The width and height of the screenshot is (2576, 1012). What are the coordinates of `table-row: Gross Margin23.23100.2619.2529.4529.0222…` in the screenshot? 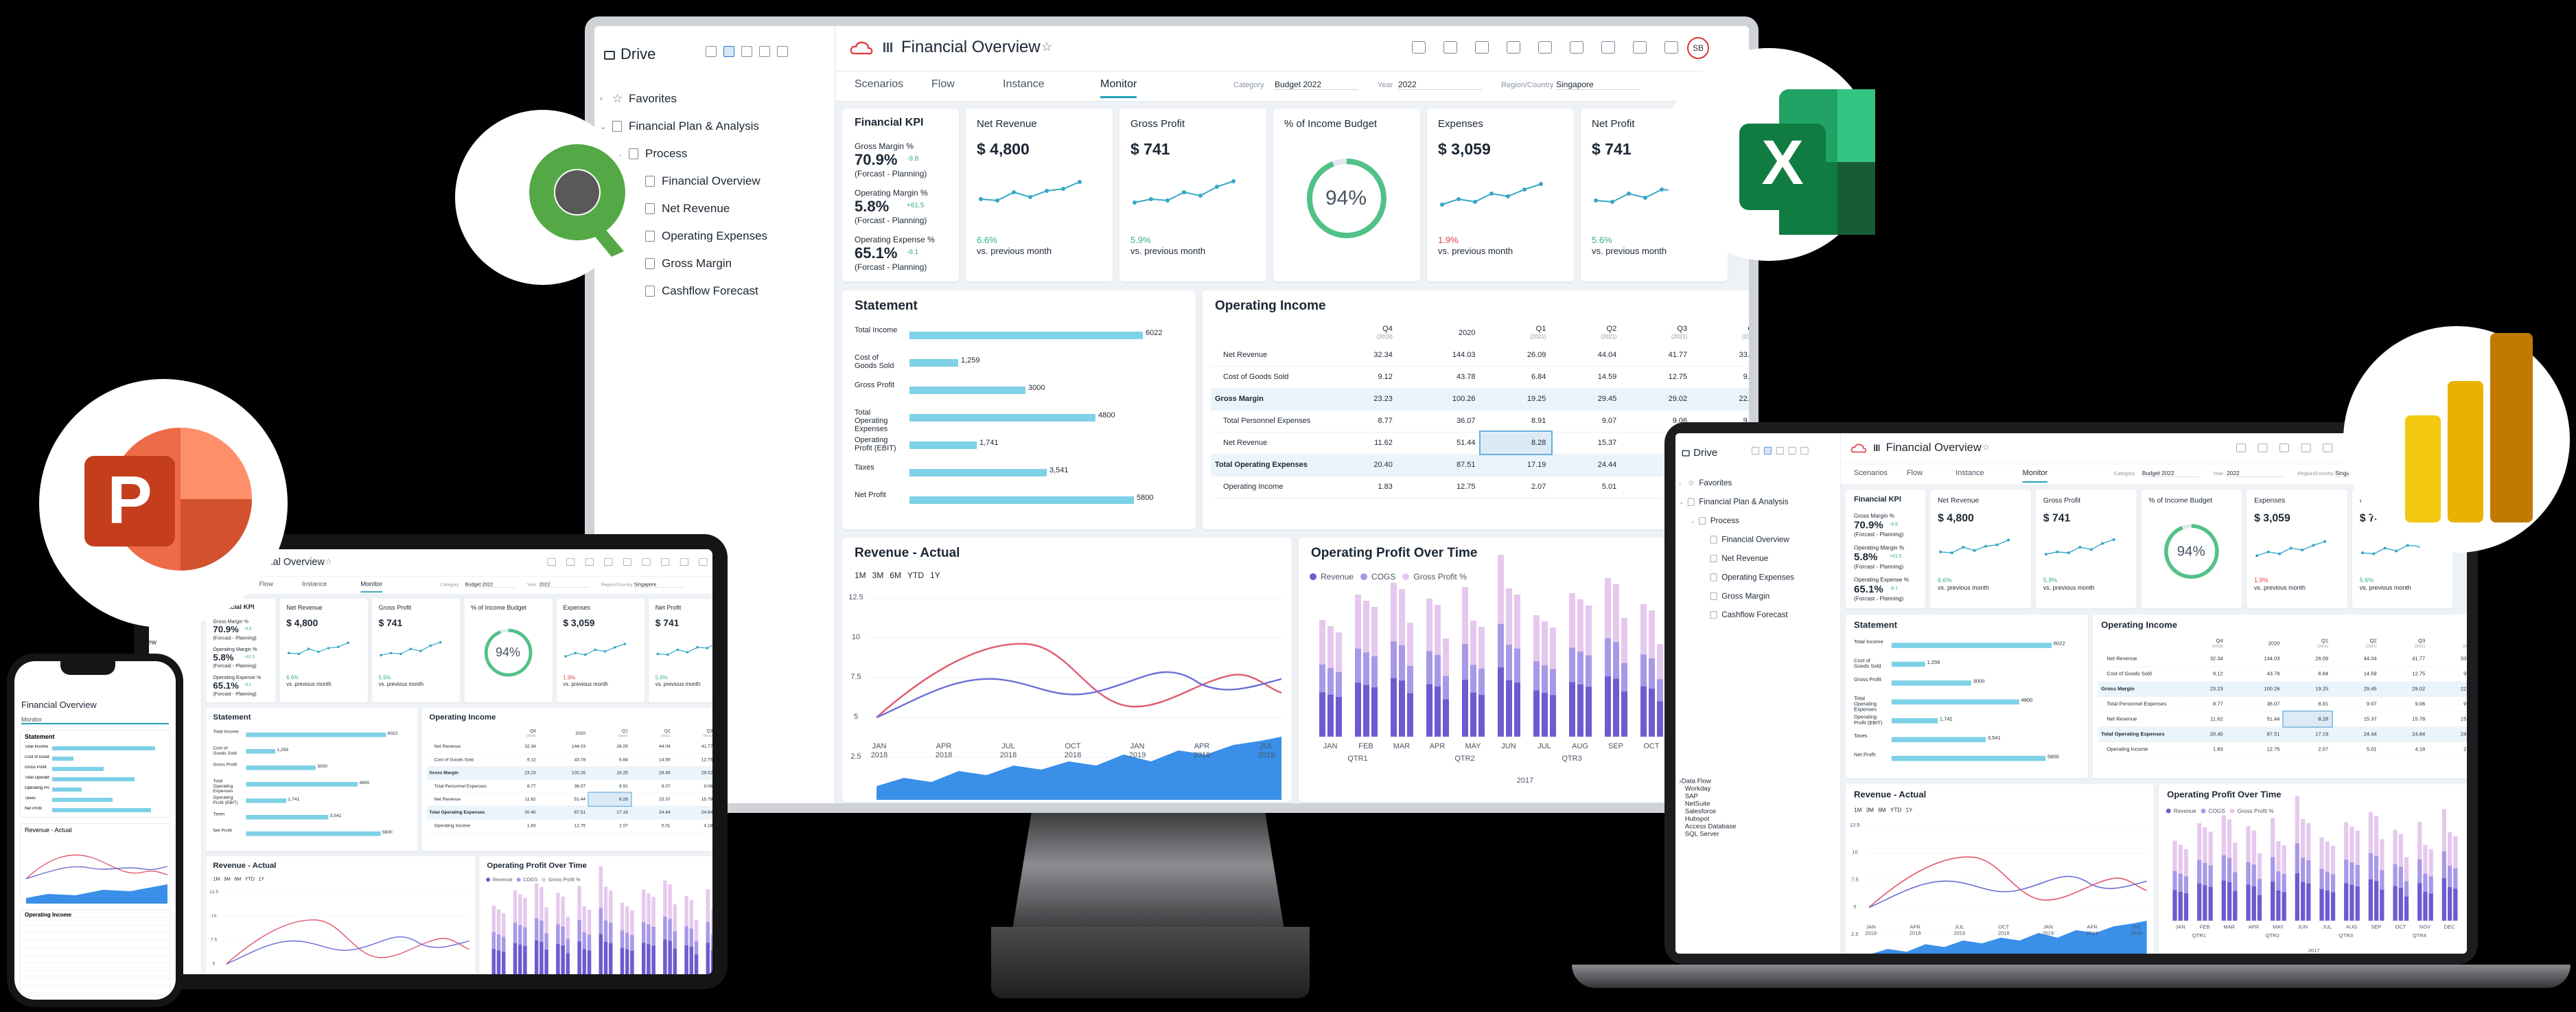 It's located at (569, 773).